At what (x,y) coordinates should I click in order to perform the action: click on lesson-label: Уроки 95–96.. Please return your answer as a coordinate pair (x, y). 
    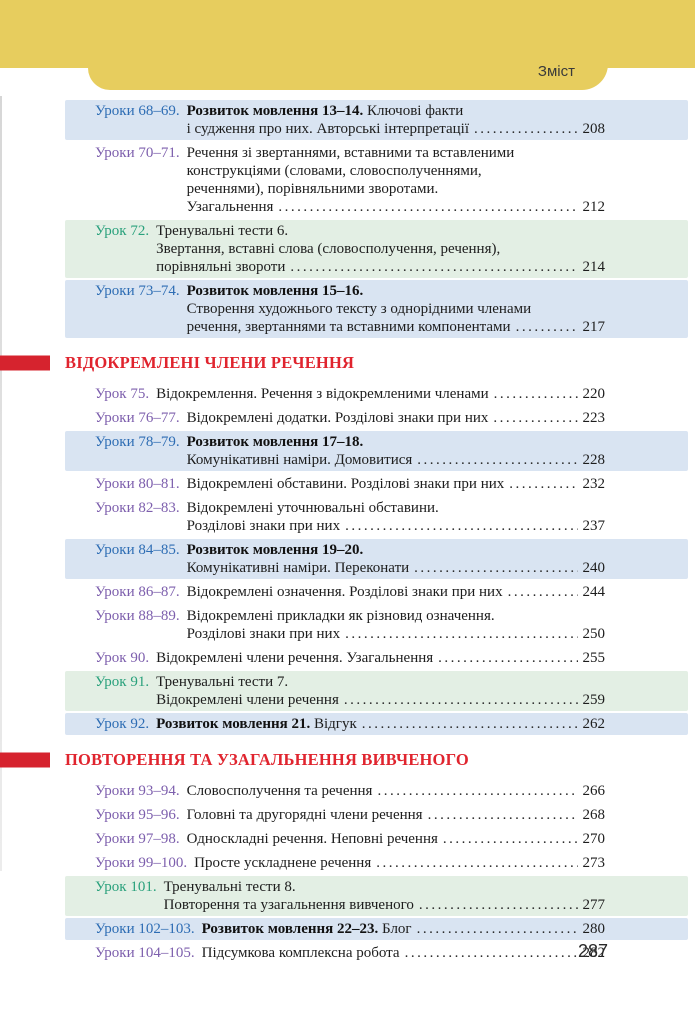
    Looking at the image, I should click on (137, 815).